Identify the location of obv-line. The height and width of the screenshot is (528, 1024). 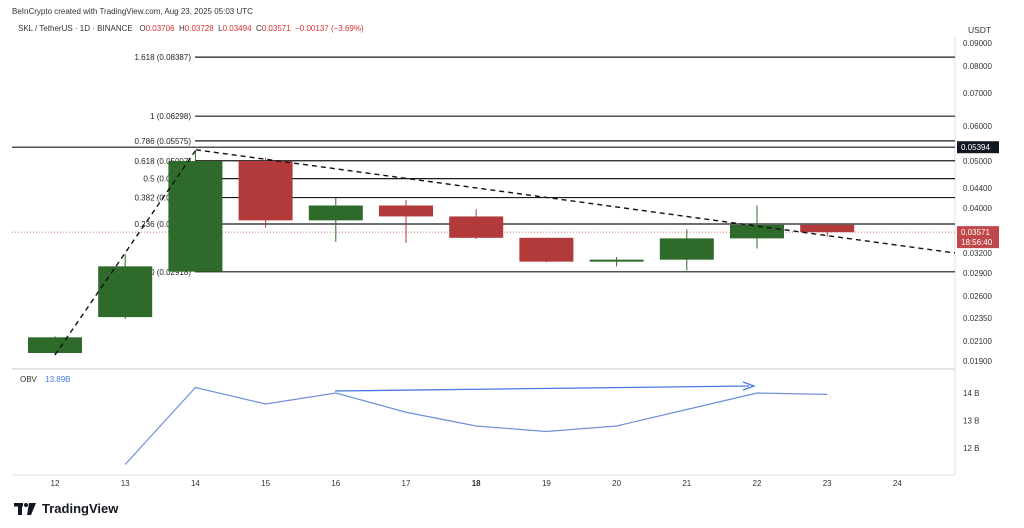
(476, 425).